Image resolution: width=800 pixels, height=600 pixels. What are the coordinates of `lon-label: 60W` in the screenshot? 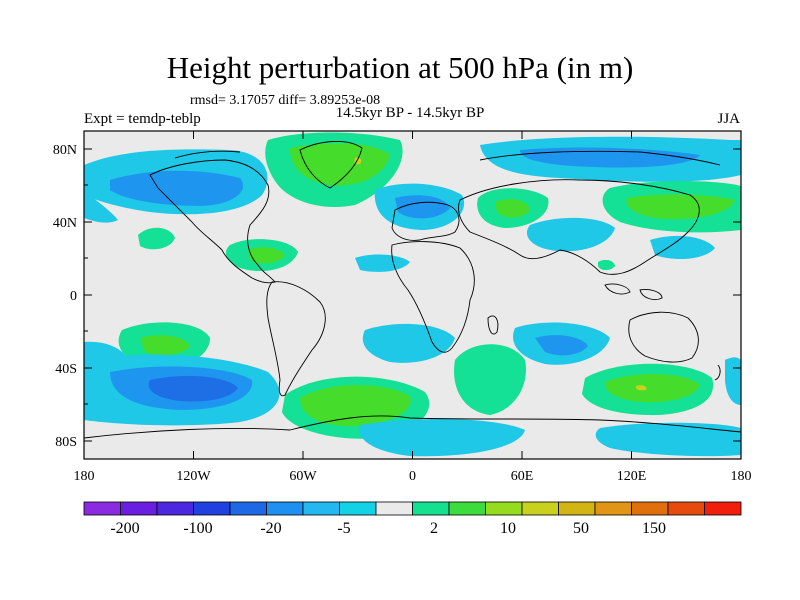 It's located at (303, 476).